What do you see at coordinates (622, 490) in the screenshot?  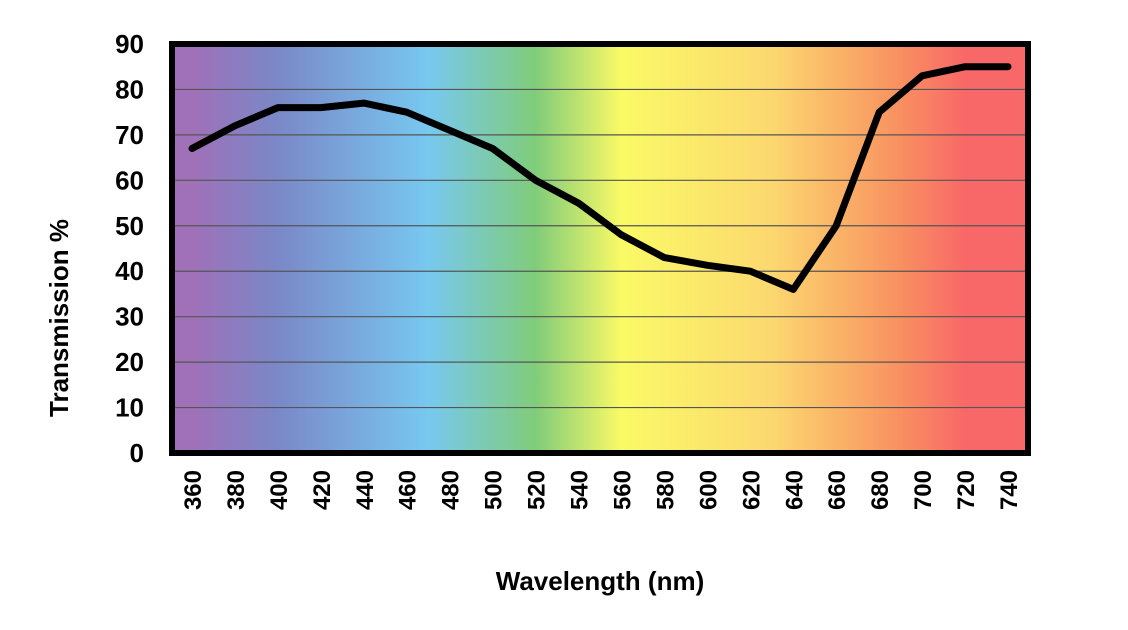 I see `x-tick-label: 560` at bounding box center [622, 490].